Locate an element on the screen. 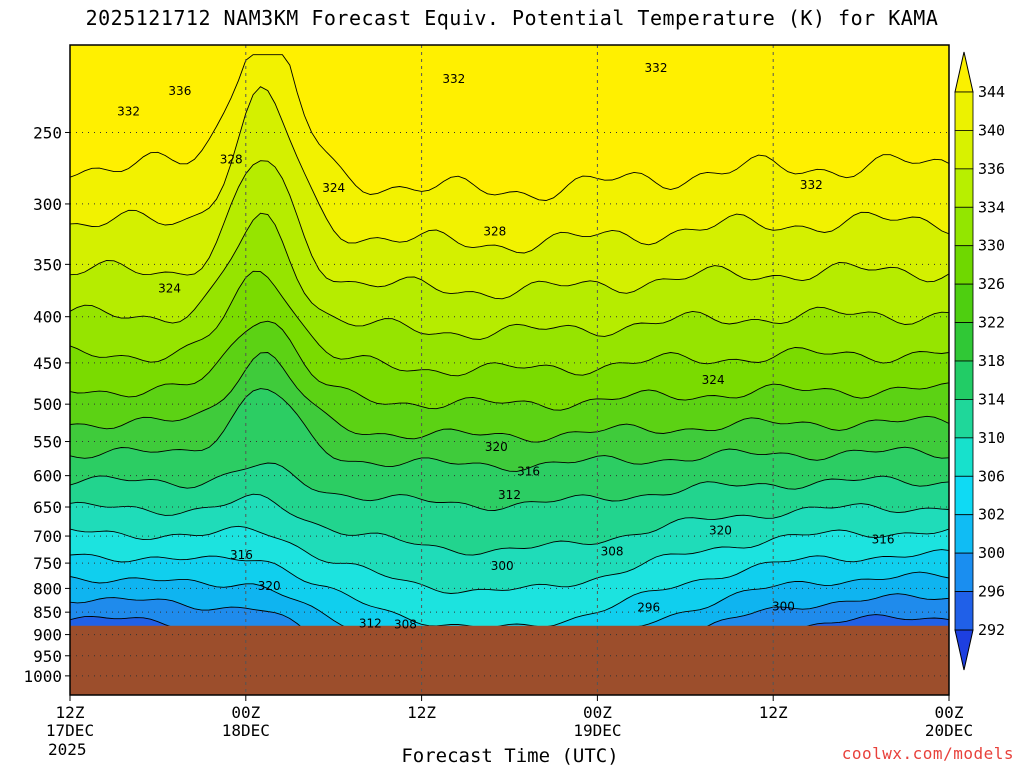 This screenshot has width=1024, height=768. colorbar-label: 344 is located at coordinates (991, 92).